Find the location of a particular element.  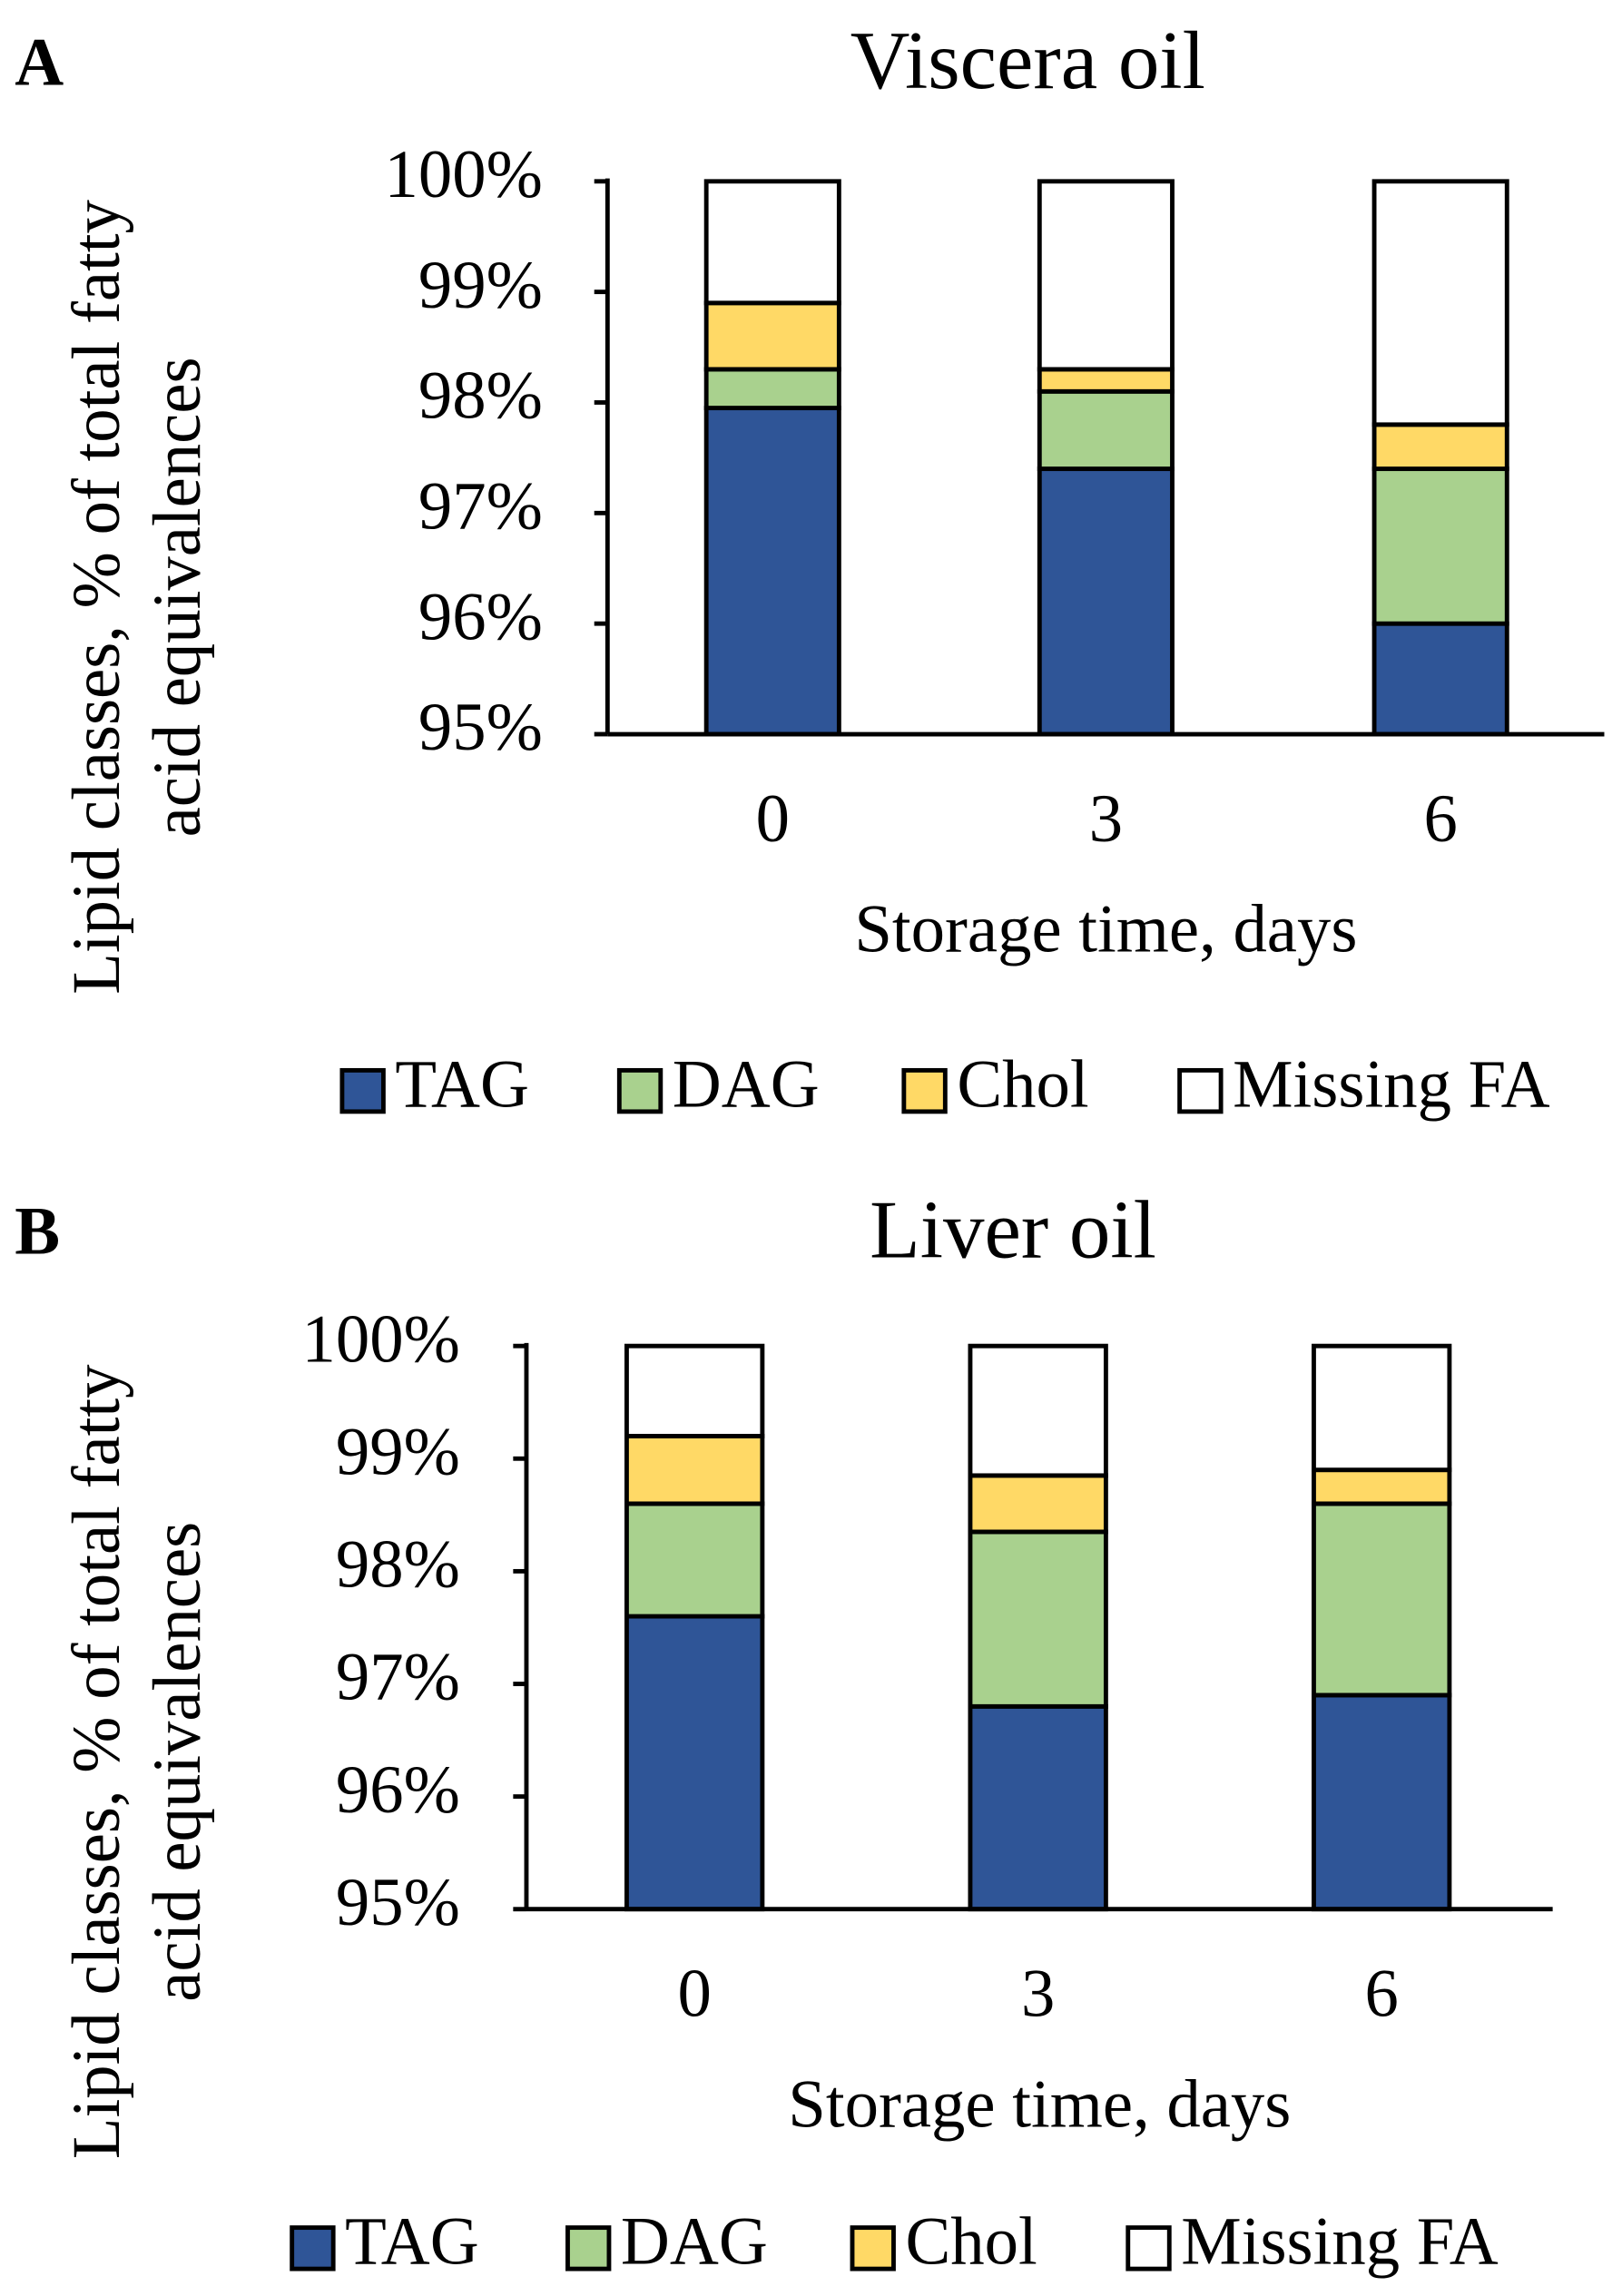

panel-label: B is located at coordinates (37, 1232).